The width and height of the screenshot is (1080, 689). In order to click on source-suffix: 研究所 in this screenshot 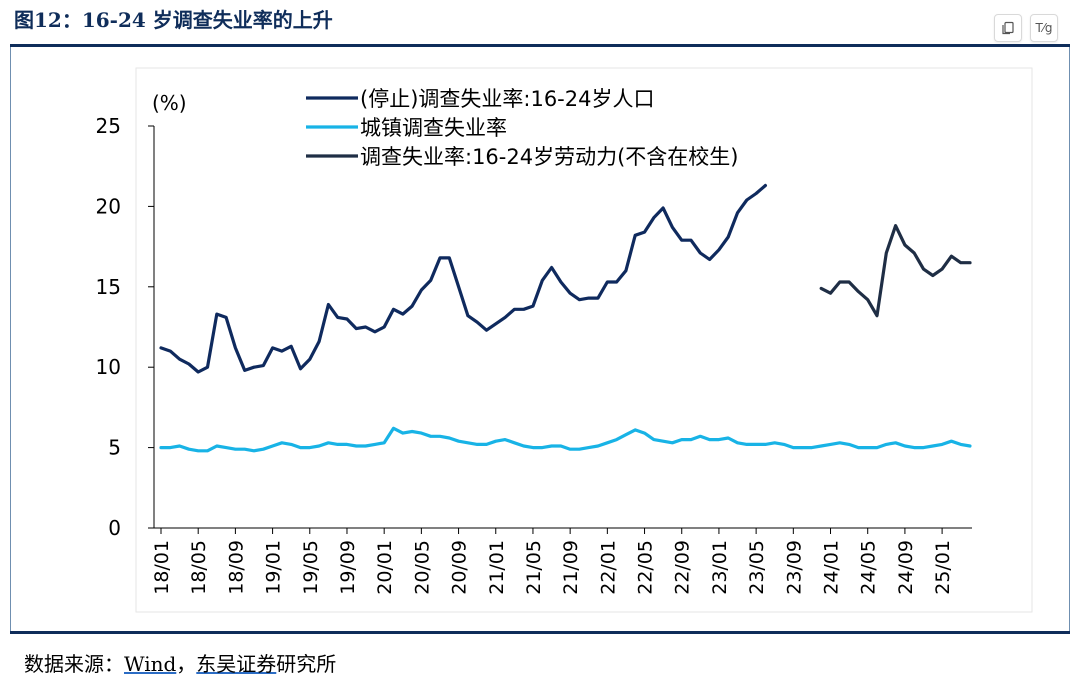, I will do `click(306, 664)`.